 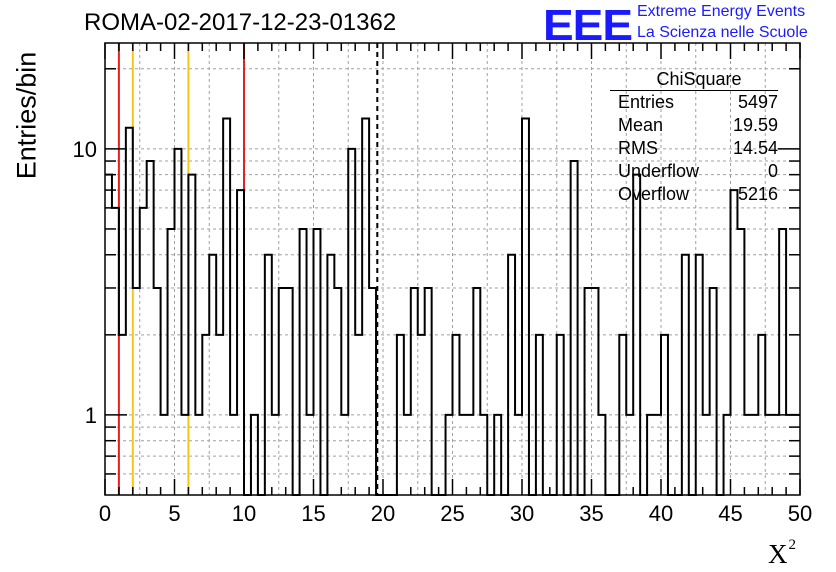 I want to click on stat-row-overflow: Overflow 5216, so click(x=694, y=194).